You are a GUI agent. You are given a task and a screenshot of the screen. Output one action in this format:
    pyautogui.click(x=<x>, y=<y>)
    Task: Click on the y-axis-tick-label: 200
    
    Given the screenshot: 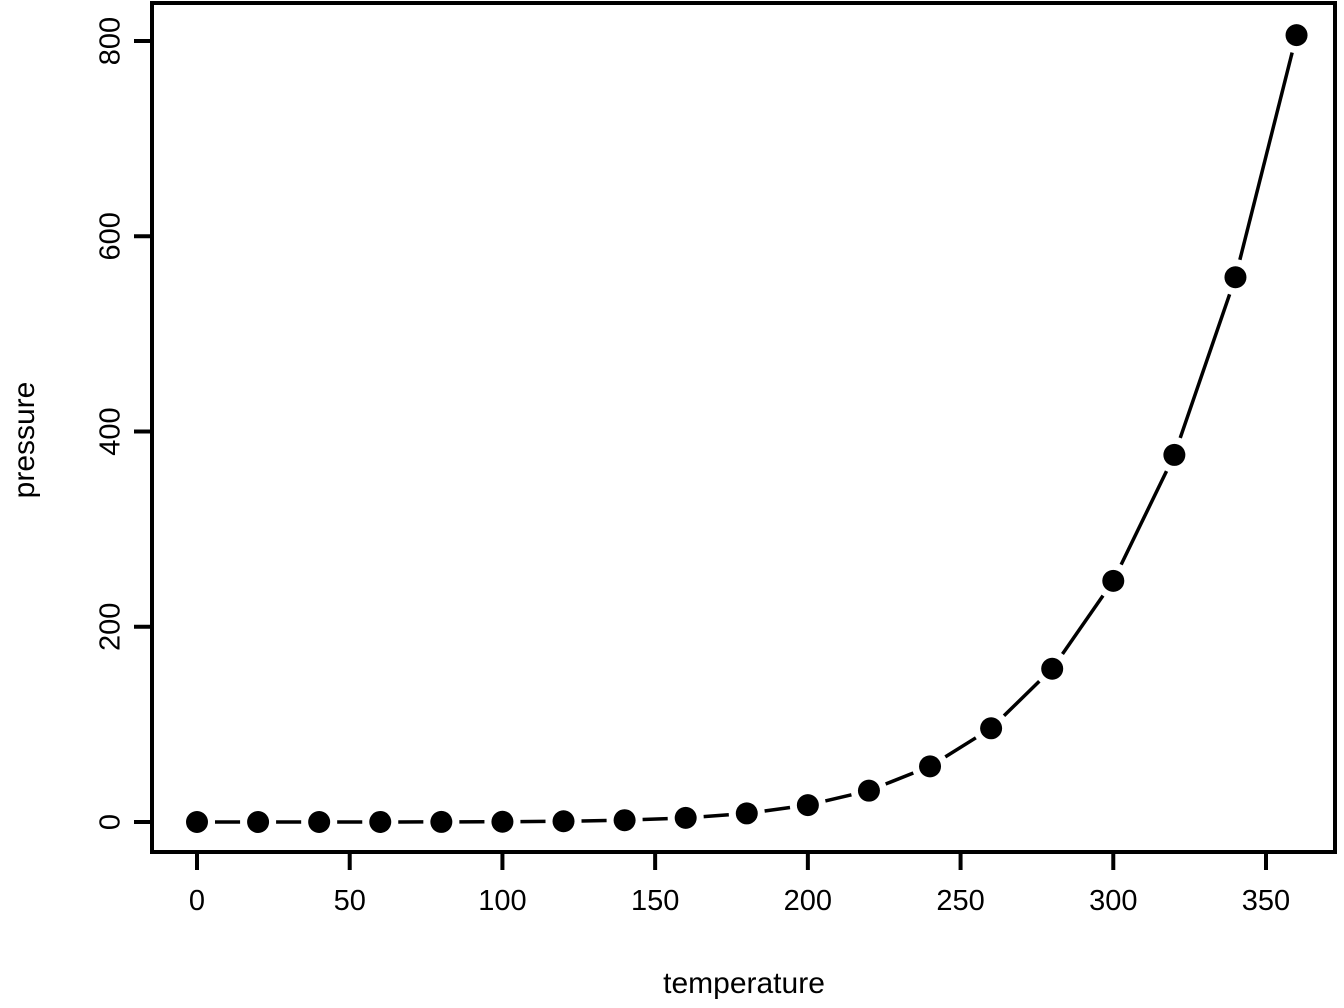 What is the action you would take?
    pyautogui.click(x=111, y=627)
    